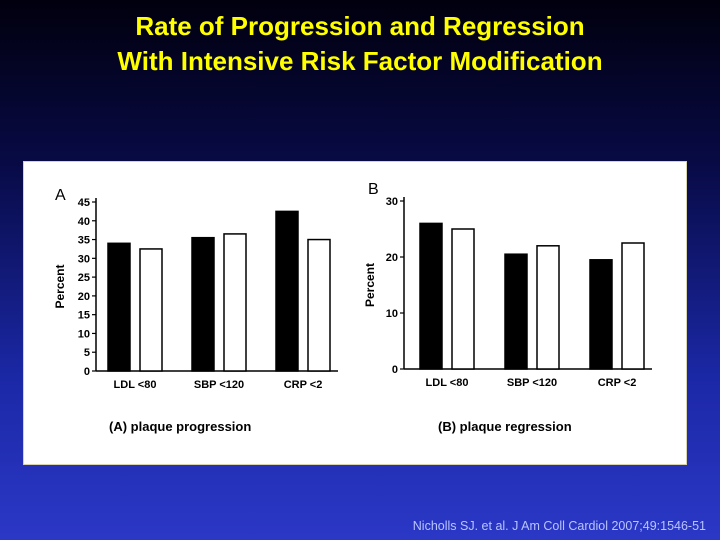 The height and width of the screenshot is (540, 720). Describe the element at coordinates (360, 26) in the screenshot. I see `slide-title-line1: Rate of Progression and Regression` at that location.